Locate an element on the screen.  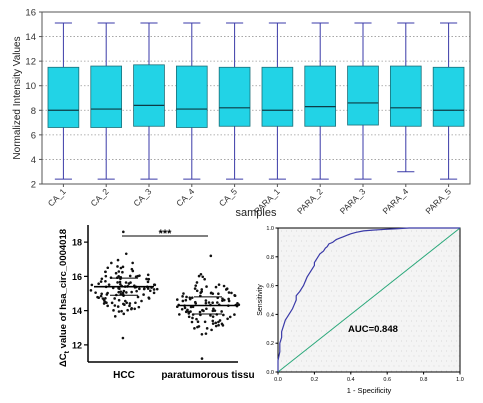
x-tick-label: CA_5 is located at coordinates (228, 197).